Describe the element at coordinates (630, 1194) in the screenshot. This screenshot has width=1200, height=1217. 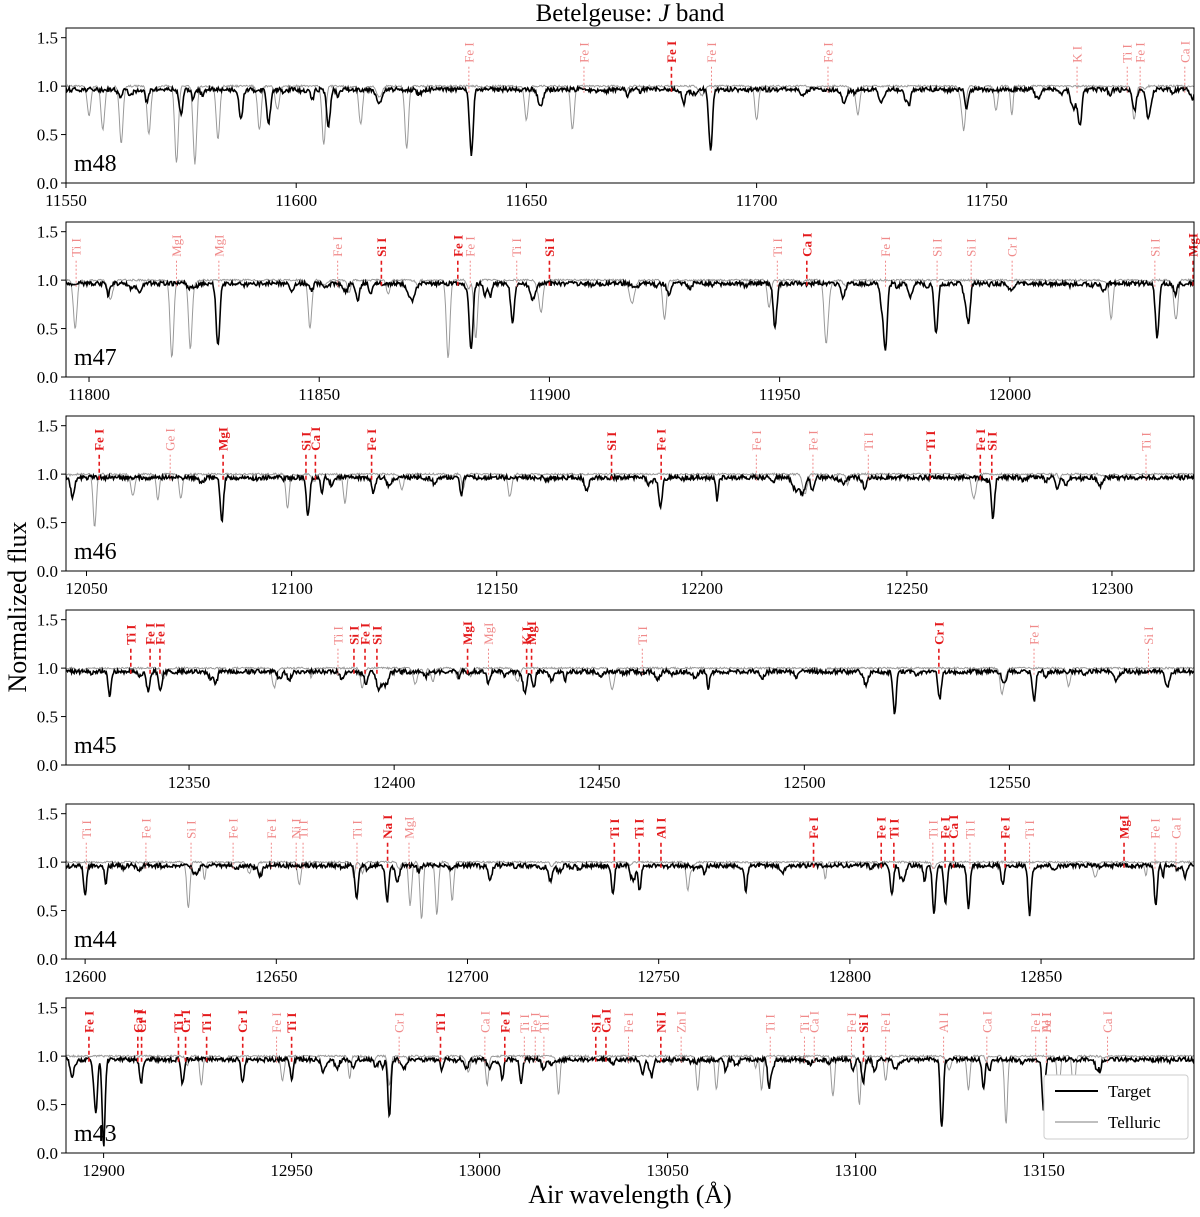
I see `x-axis-label: Air wavelength (Å)` at that location.